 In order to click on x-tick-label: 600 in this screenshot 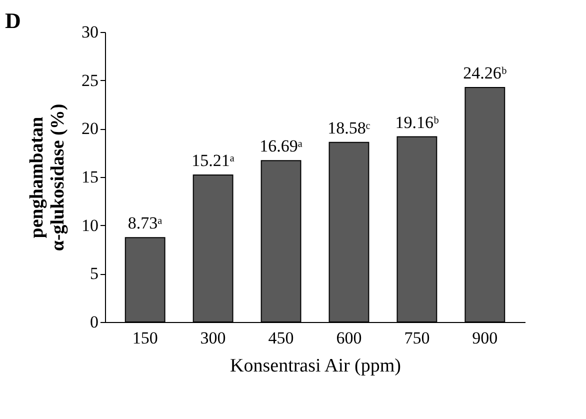, I will do `click(349, 338)`.